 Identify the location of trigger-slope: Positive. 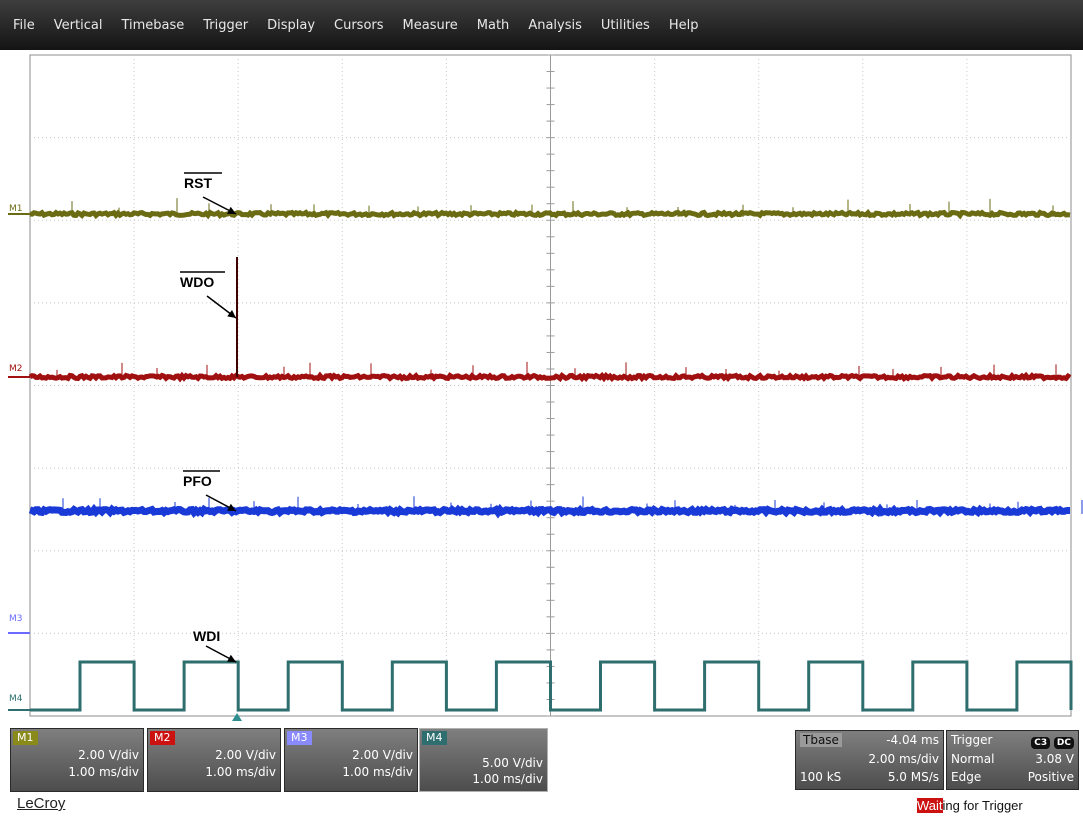
(1050, 777).